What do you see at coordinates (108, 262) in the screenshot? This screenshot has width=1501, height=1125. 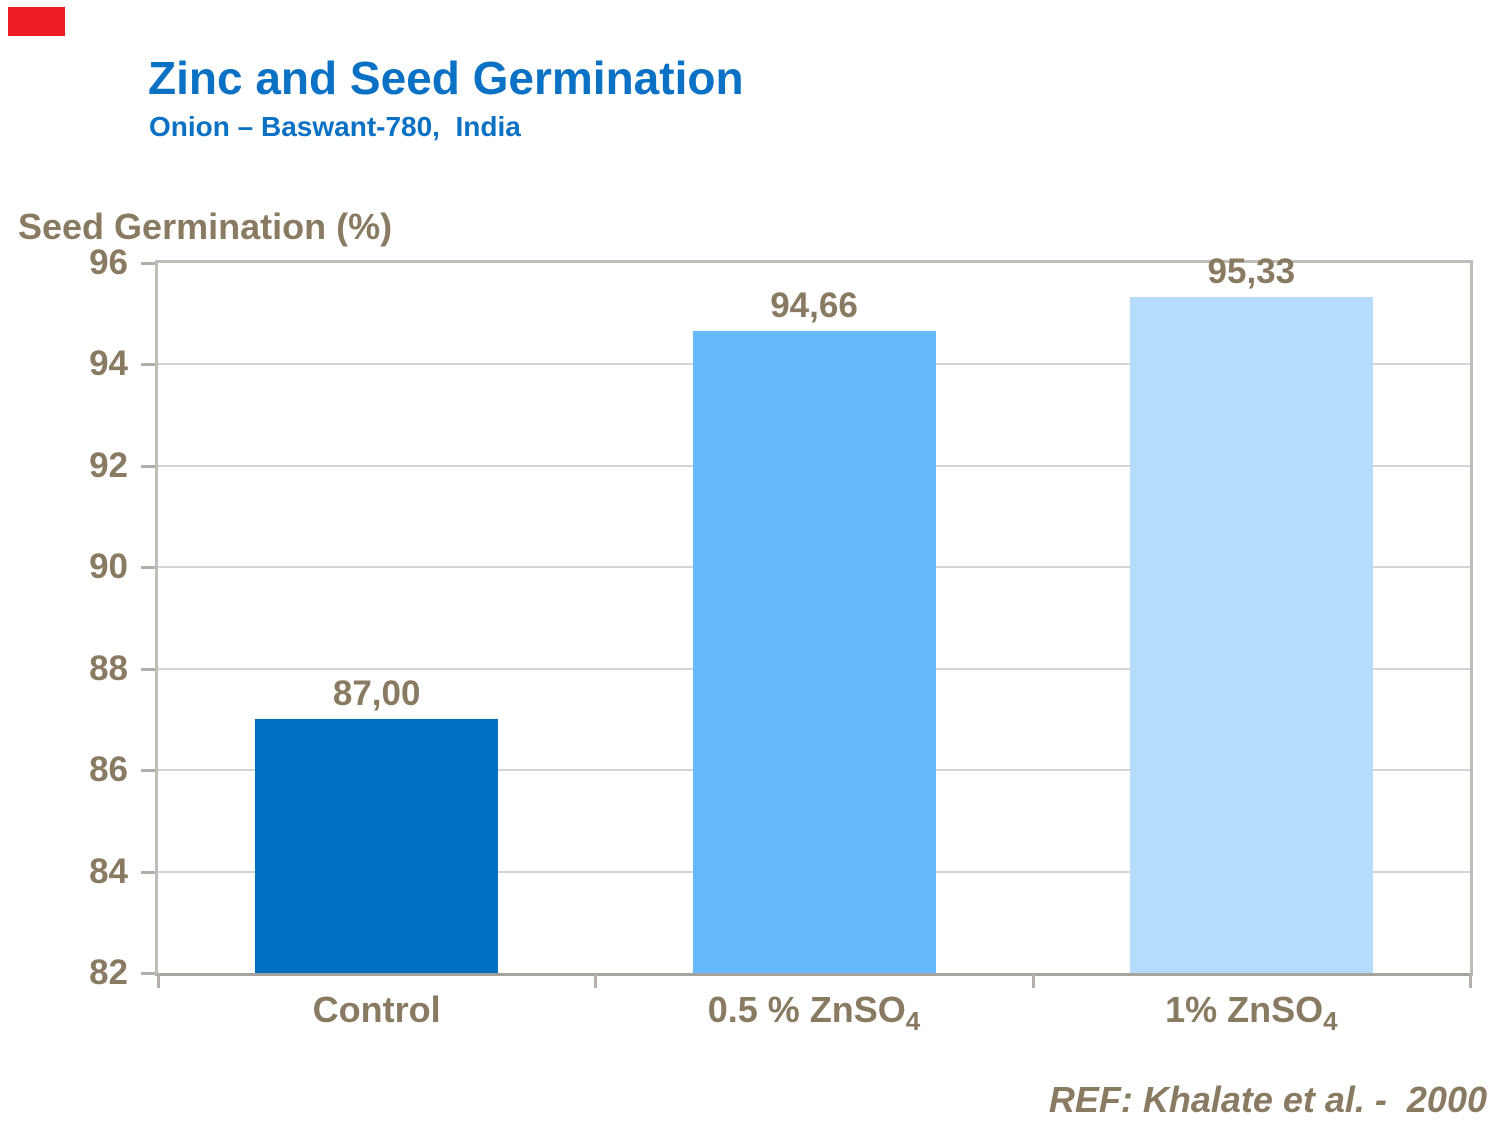 I see `y-tick-label: 96` at bounding box center [108, 262].